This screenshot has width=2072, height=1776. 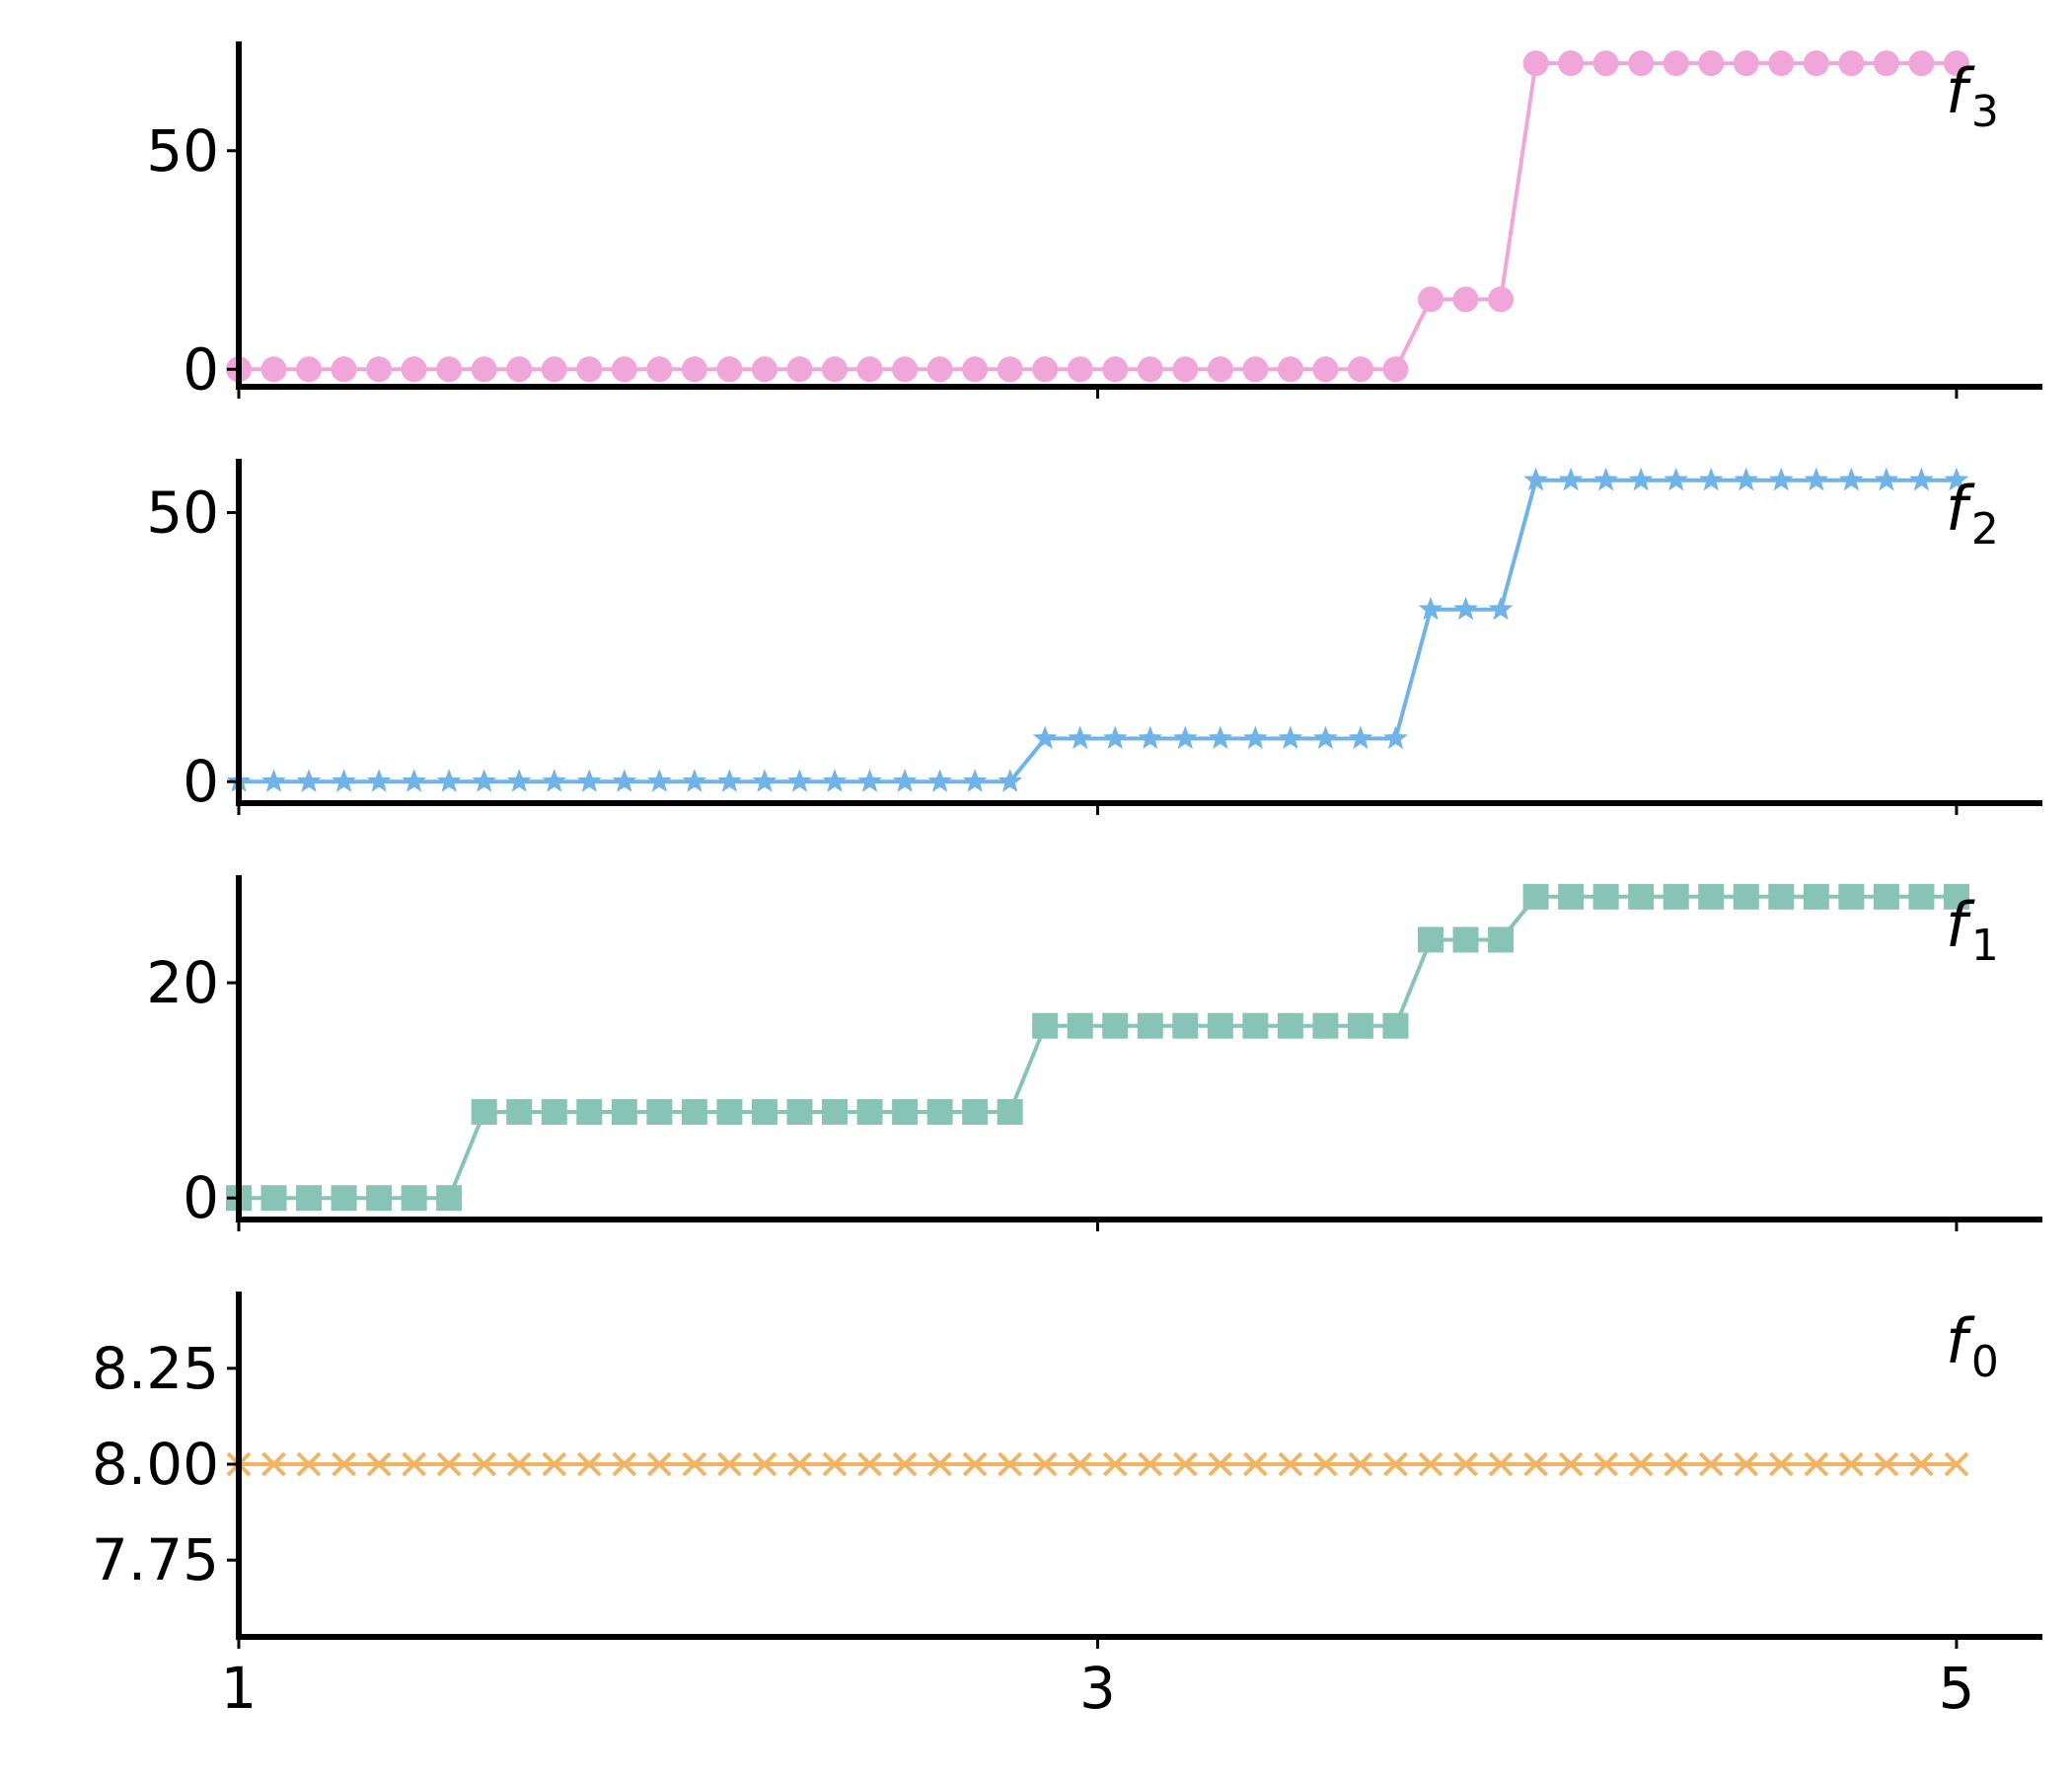 I want to click on series-label-f1: f1, so click(x=1973, y=930).